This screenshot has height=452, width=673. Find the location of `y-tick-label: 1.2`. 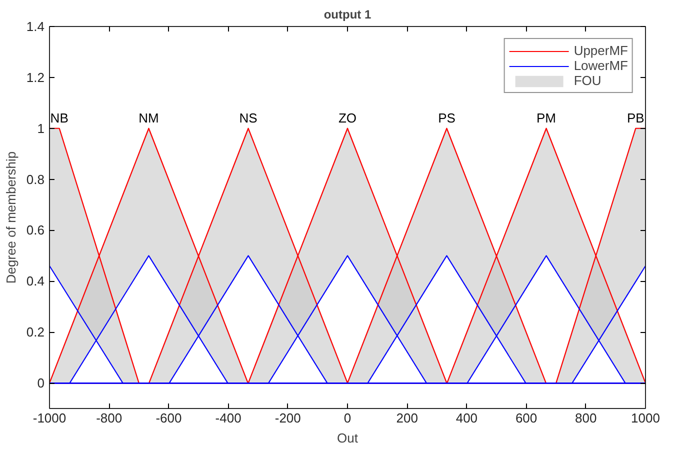

y-tick-label: 1.2 is located at coordinates (35, 77).